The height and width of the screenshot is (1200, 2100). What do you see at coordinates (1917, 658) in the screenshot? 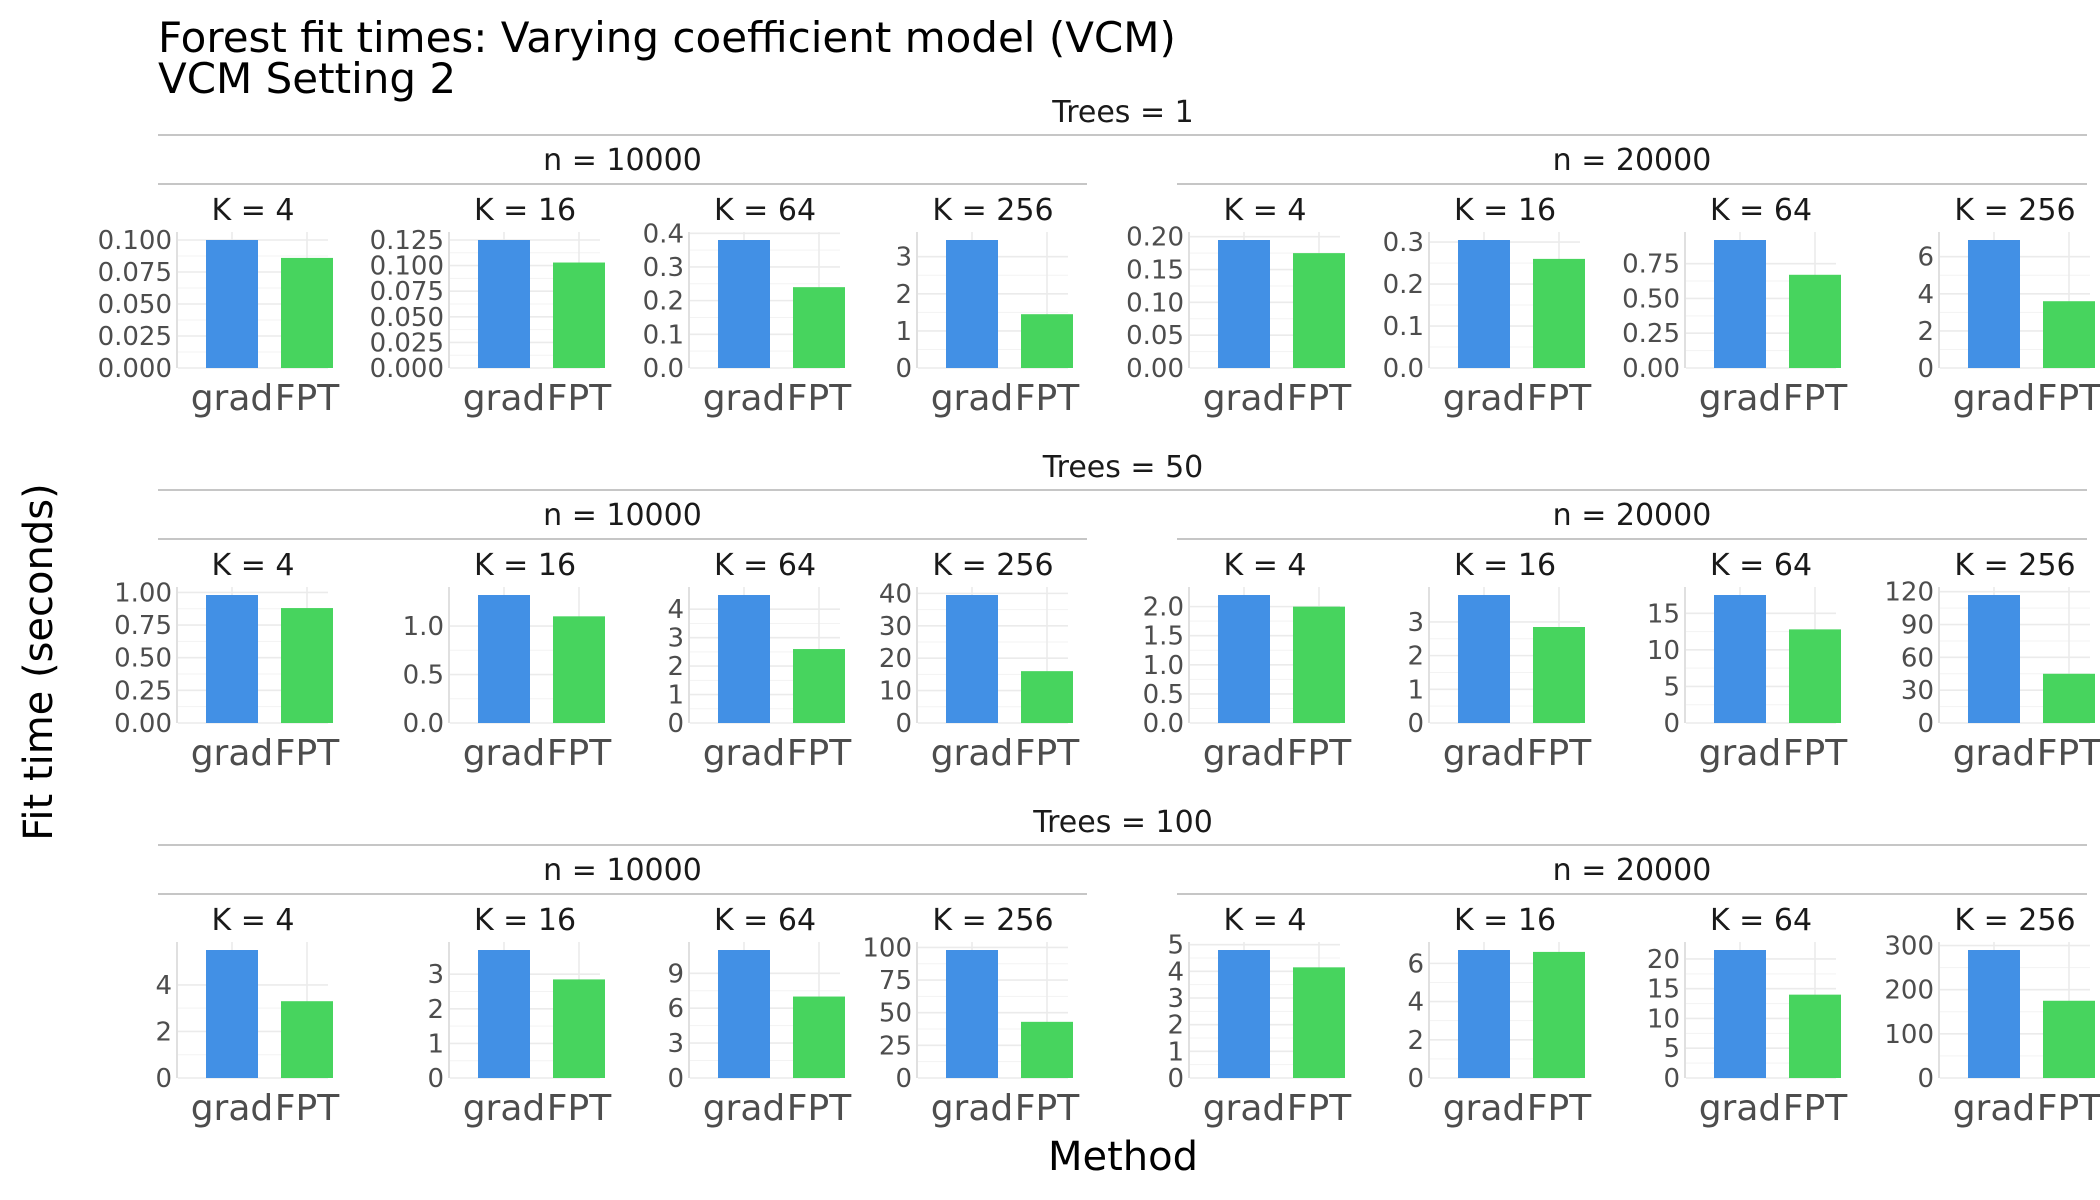
I see `y-tick-label: 60` at bounding box center [1917, 658].